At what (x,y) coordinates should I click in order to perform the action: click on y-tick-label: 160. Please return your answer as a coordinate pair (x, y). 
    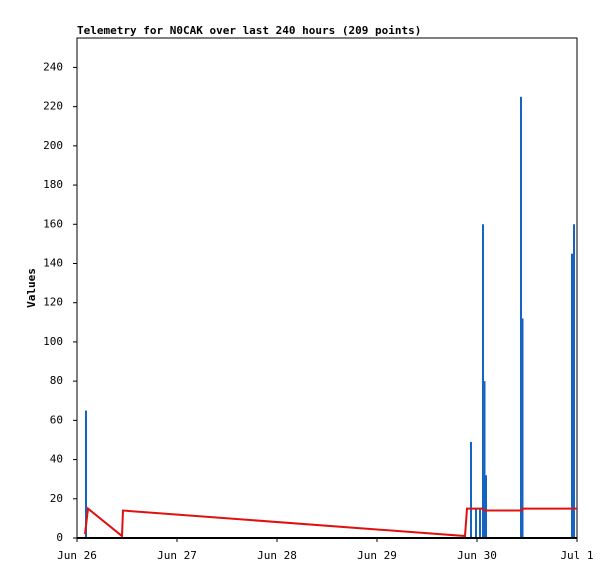
    Looking at the image, I should click on (53, 223).